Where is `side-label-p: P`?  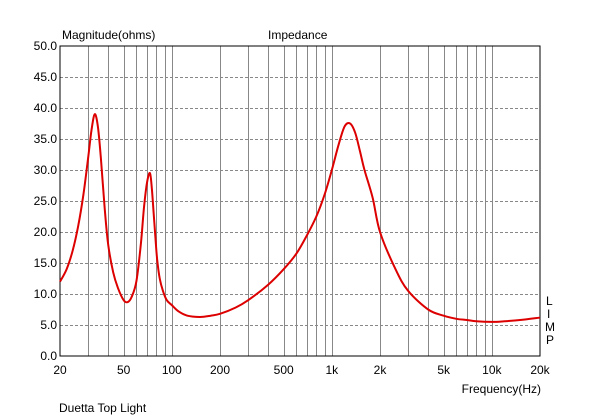 side-label-p: P is located at coordinates (550, 340).